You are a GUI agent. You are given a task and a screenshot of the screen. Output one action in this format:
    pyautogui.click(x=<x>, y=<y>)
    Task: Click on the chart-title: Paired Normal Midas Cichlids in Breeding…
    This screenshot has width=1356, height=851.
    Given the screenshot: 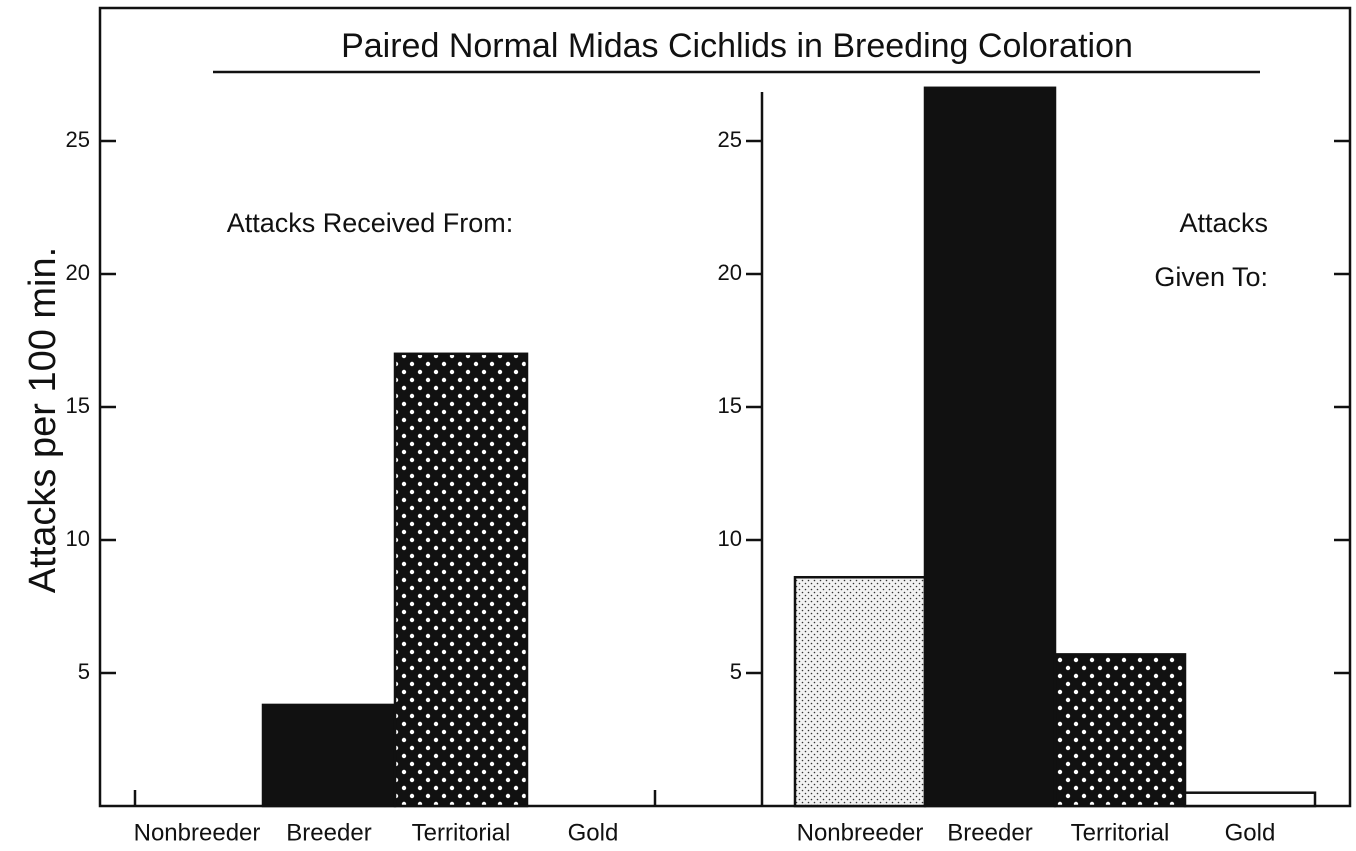 What is the action you would take?
    pyautogui.click(x=737, y=46)
    